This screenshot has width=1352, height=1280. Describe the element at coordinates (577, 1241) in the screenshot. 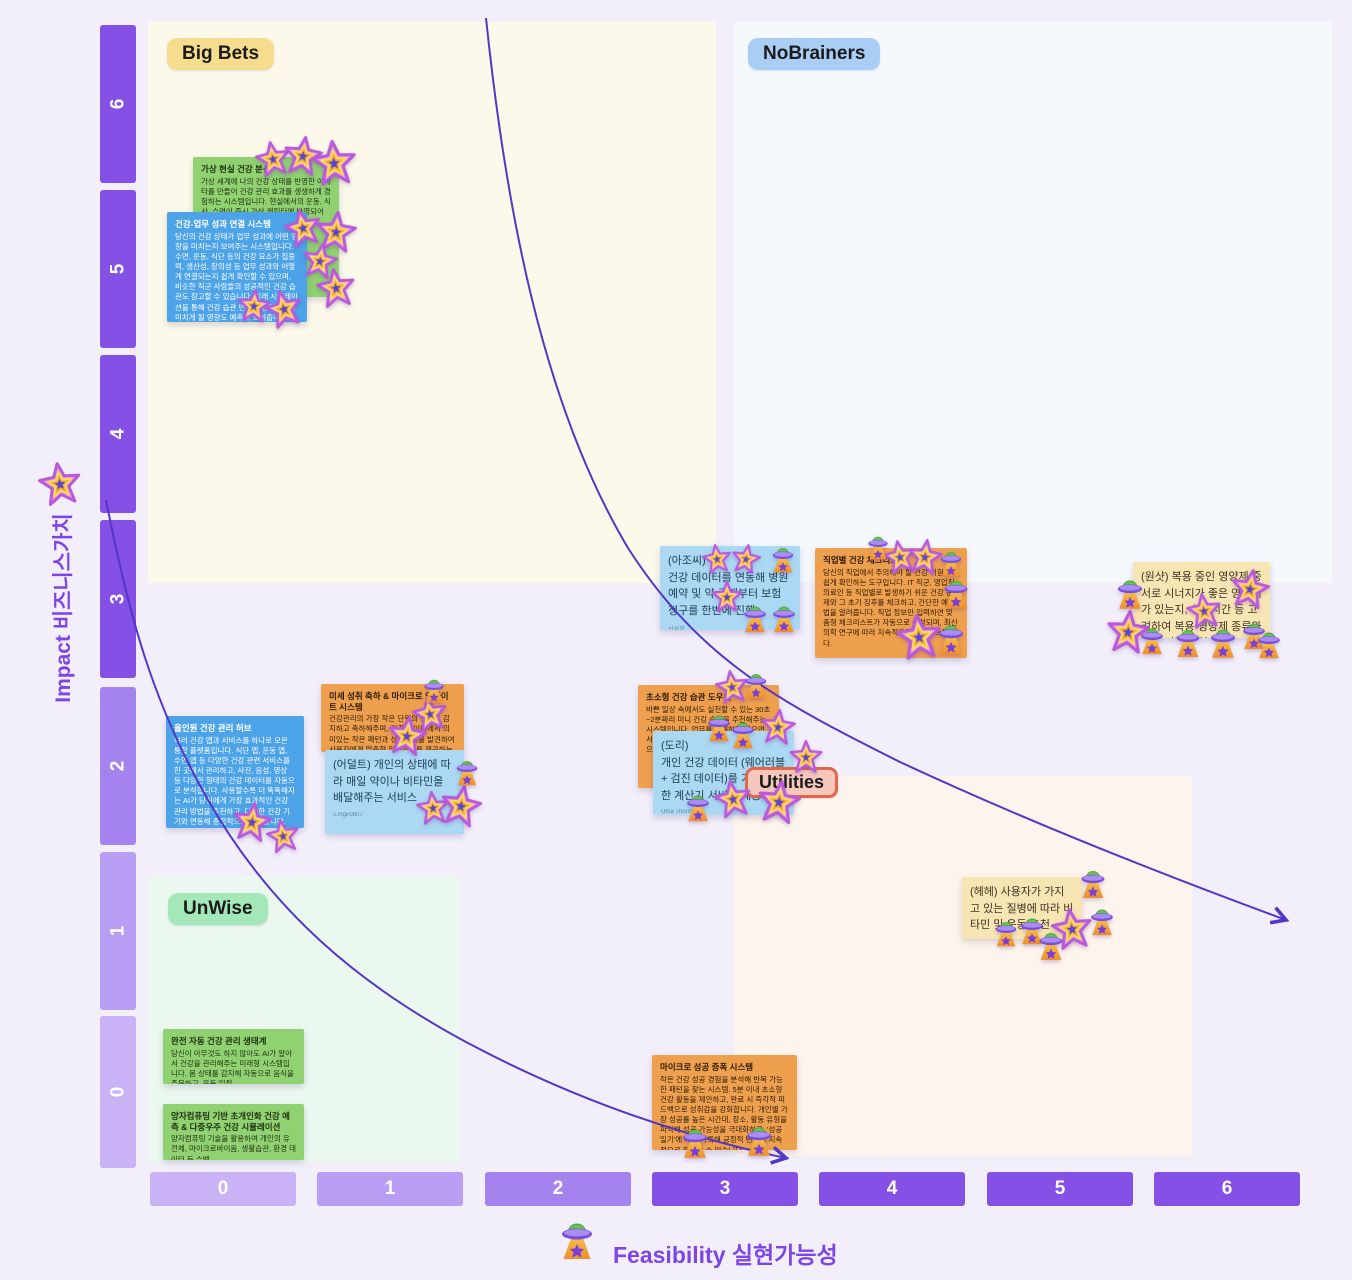

I see `feasibility-ufo-icon` at that location.